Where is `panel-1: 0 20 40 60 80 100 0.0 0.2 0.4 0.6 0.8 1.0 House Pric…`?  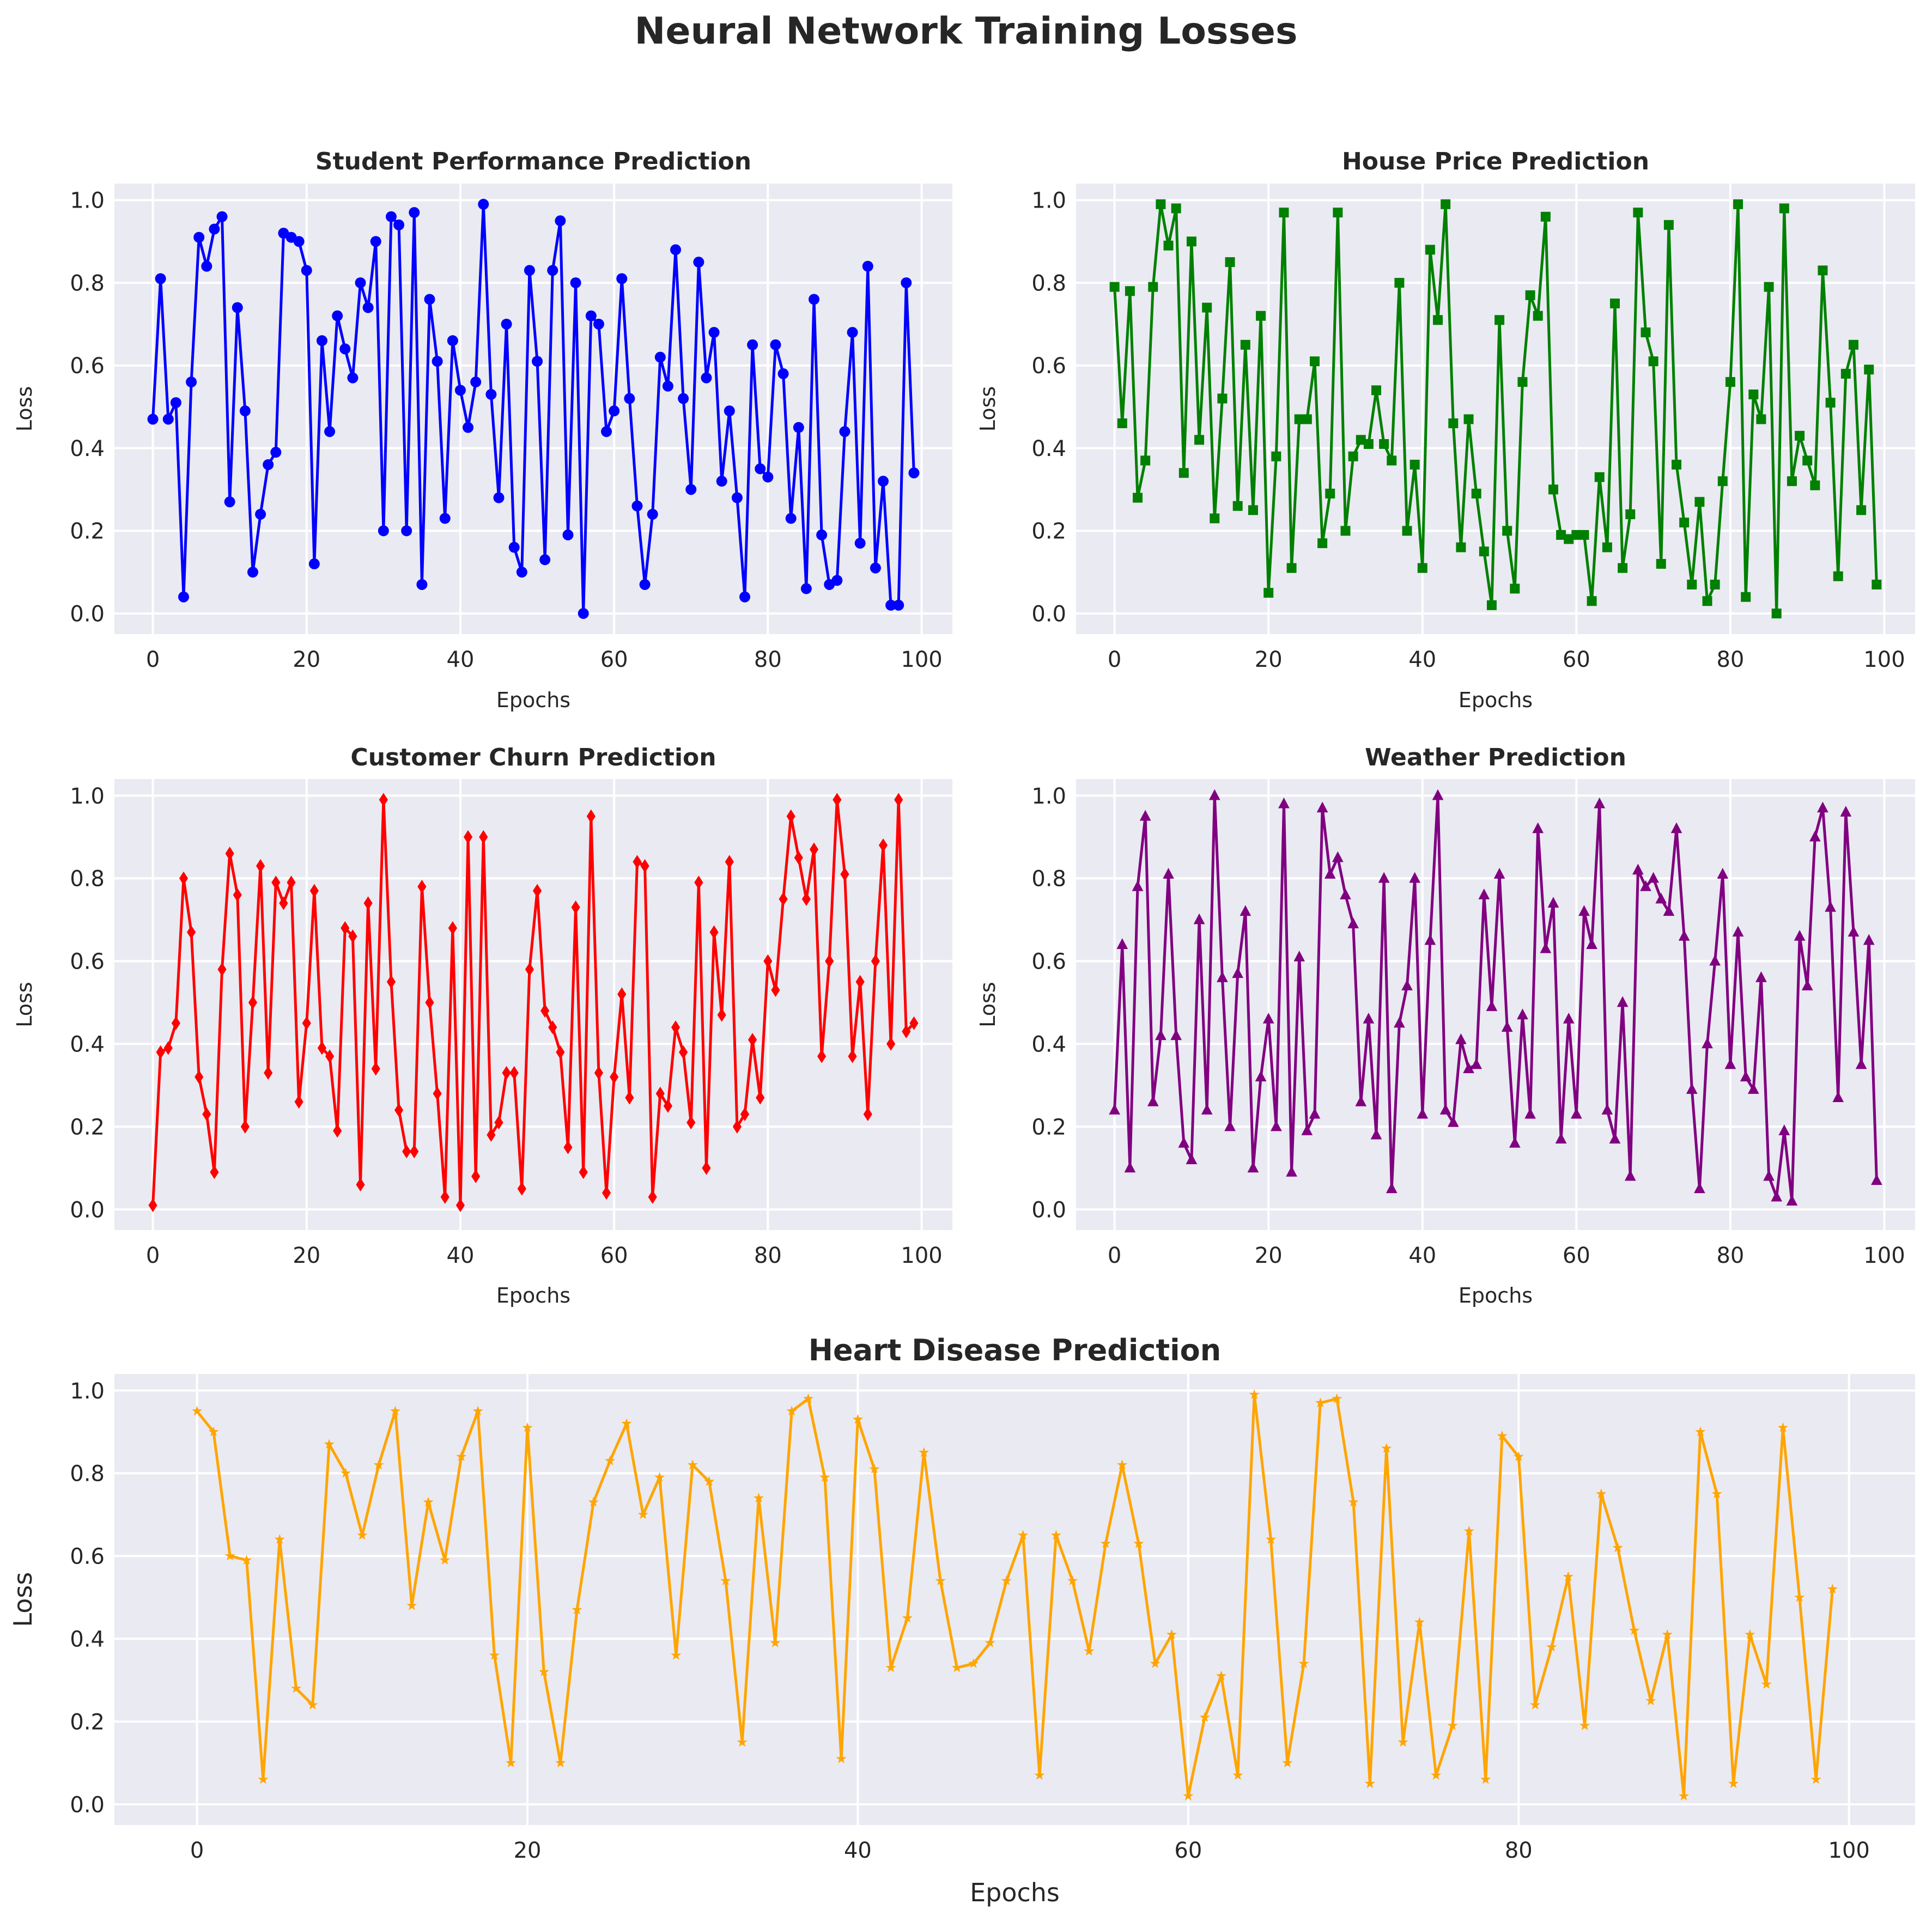
panel-1: 0 20 40 60 80 100 0.0 0.2 0.4 0.6 0.8 1.0 House Pric… is located at coordinates (1445, 430).